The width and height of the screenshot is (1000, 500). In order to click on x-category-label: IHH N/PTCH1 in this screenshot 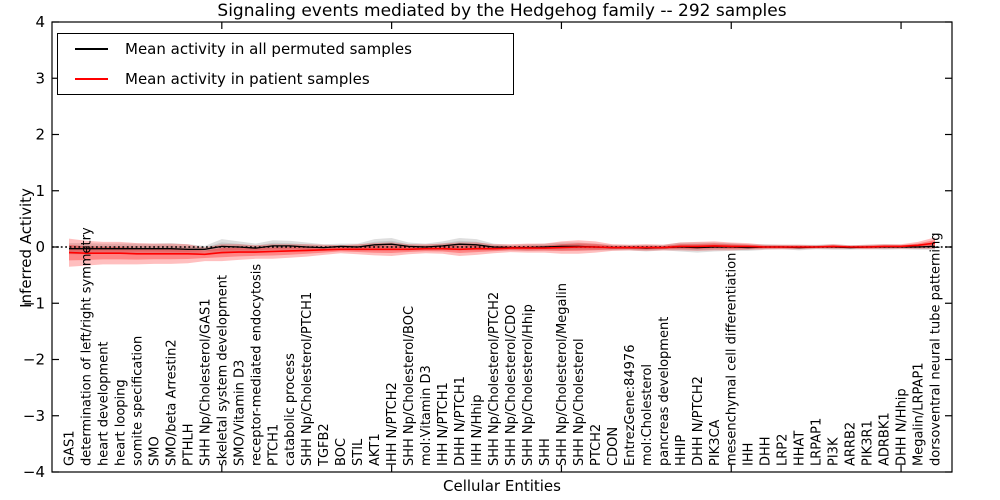, I will do `click(443, 424)`.